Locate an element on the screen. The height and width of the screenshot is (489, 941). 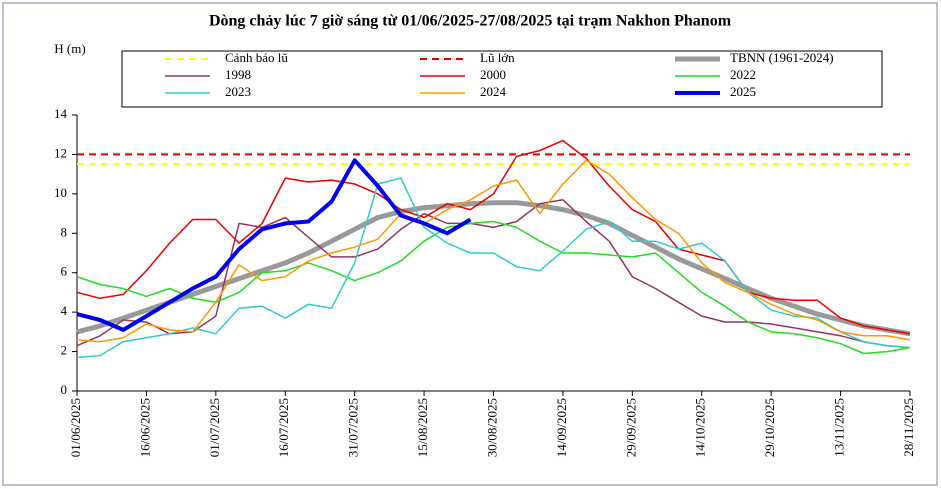
y-axis-label: H (m) is located at coordinates (69, 48).